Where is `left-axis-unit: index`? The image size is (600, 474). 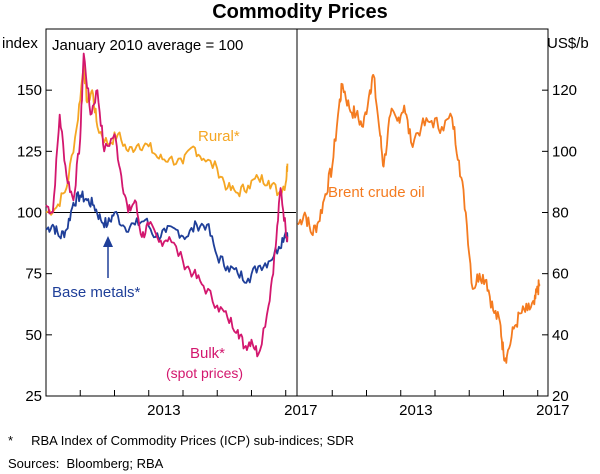
left-axis-unit: index is located at coordinates (20, 43).